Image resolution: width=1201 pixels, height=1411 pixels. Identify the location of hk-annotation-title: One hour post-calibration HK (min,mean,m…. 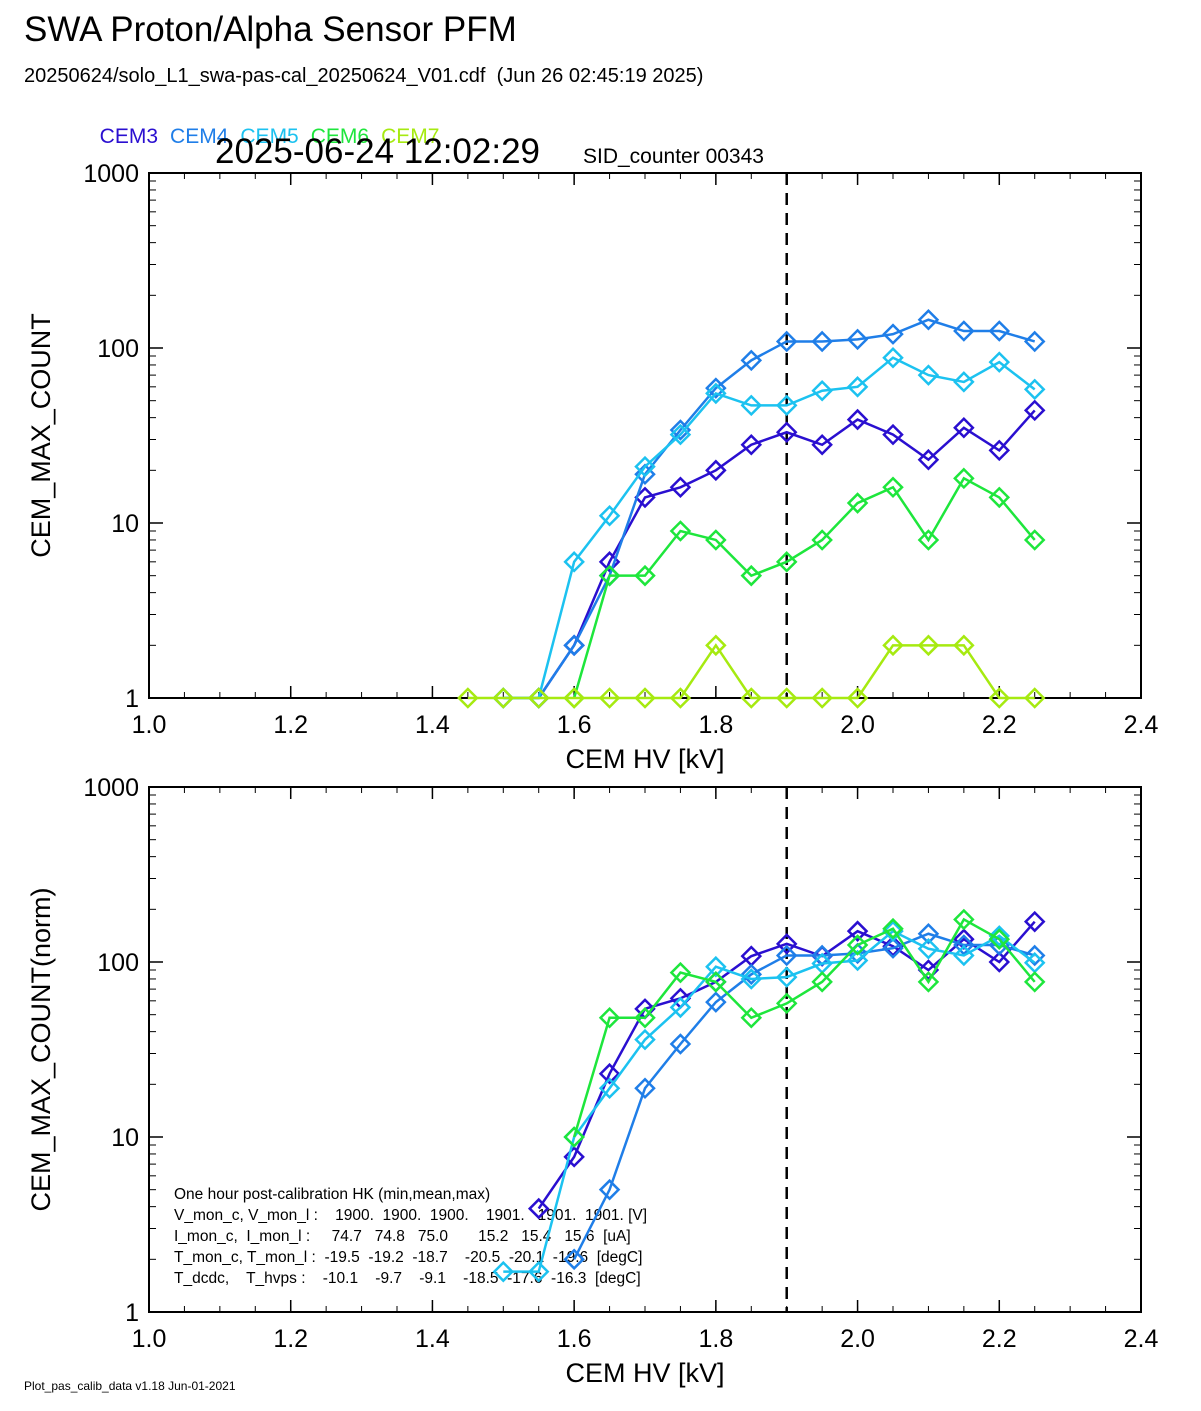
(332, 1194).